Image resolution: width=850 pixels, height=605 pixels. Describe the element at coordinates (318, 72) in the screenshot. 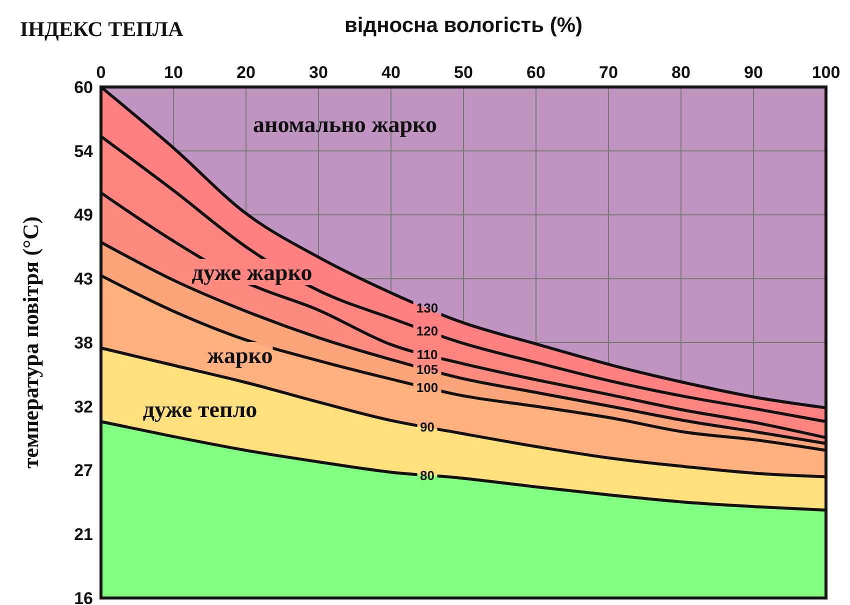

I see `x-tick-label: 30` at that location.